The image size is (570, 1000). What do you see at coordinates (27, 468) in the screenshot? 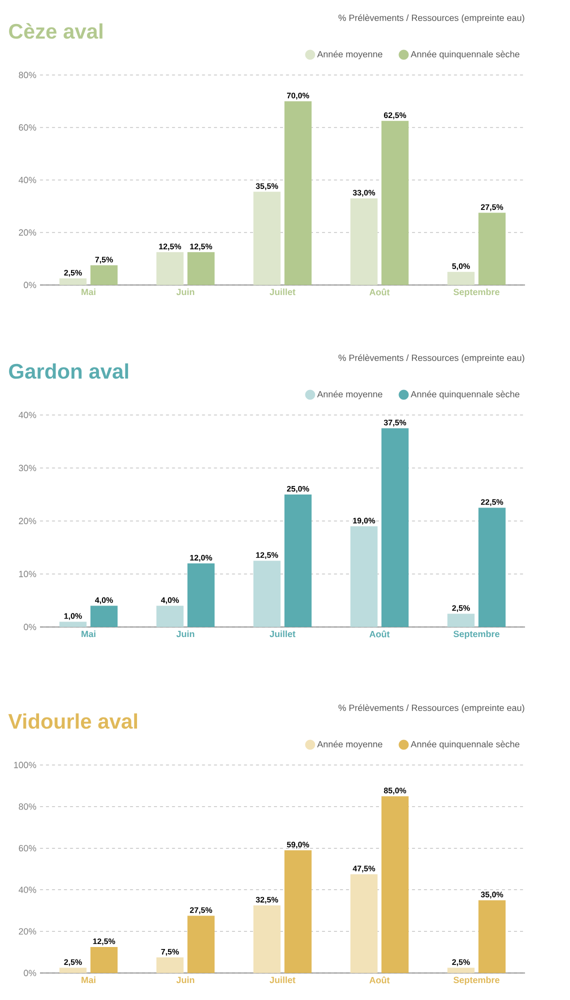
I see `y-tick-label: 30%` at bounding box center [27, 468].